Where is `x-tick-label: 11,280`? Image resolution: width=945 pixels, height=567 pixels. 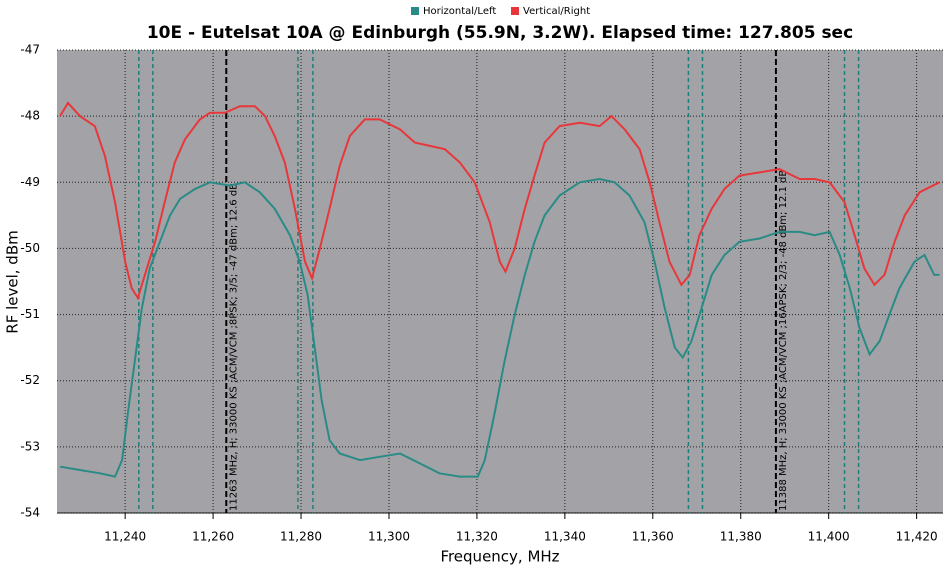
x-tick-label: 11,280 is located at coordinates (301, 537).